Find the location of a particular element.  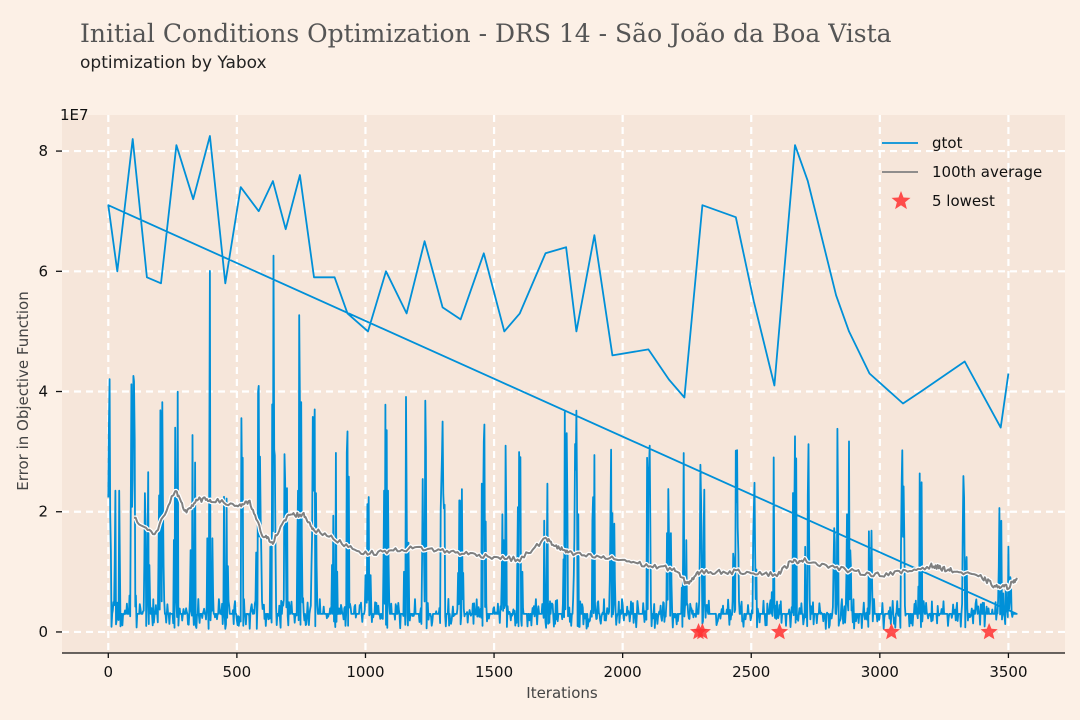

x-tick-label: 2500 is located at coordinates (751, 672).